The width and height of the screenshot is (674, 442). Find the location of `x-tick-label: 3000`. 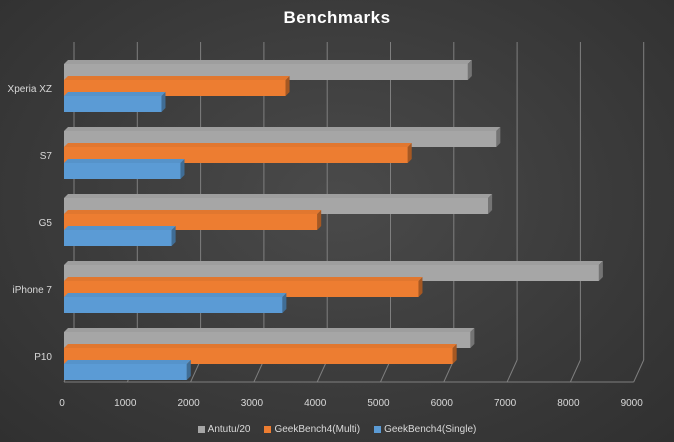

x-tick-label: 3000 is located at coordinates (252, 403).